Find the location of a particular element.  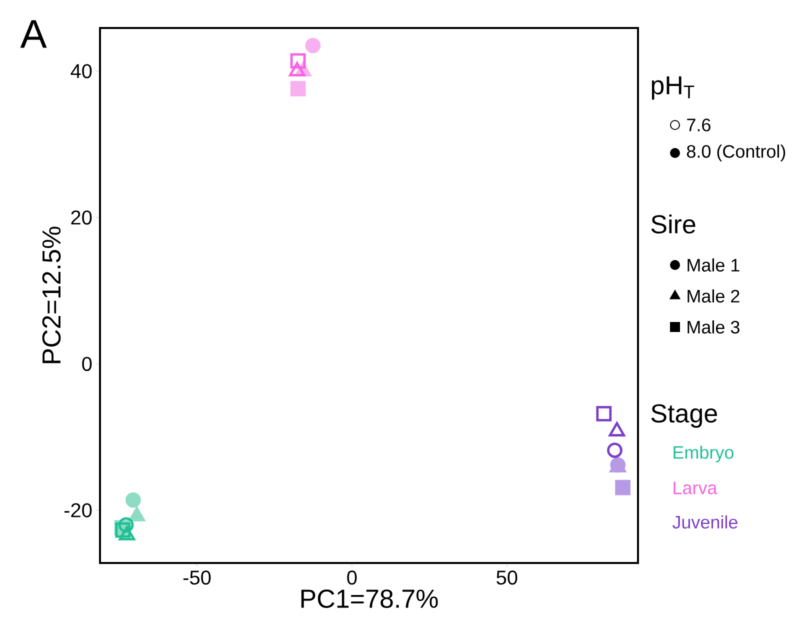

text: Sire is located at coordinates (673, 224).